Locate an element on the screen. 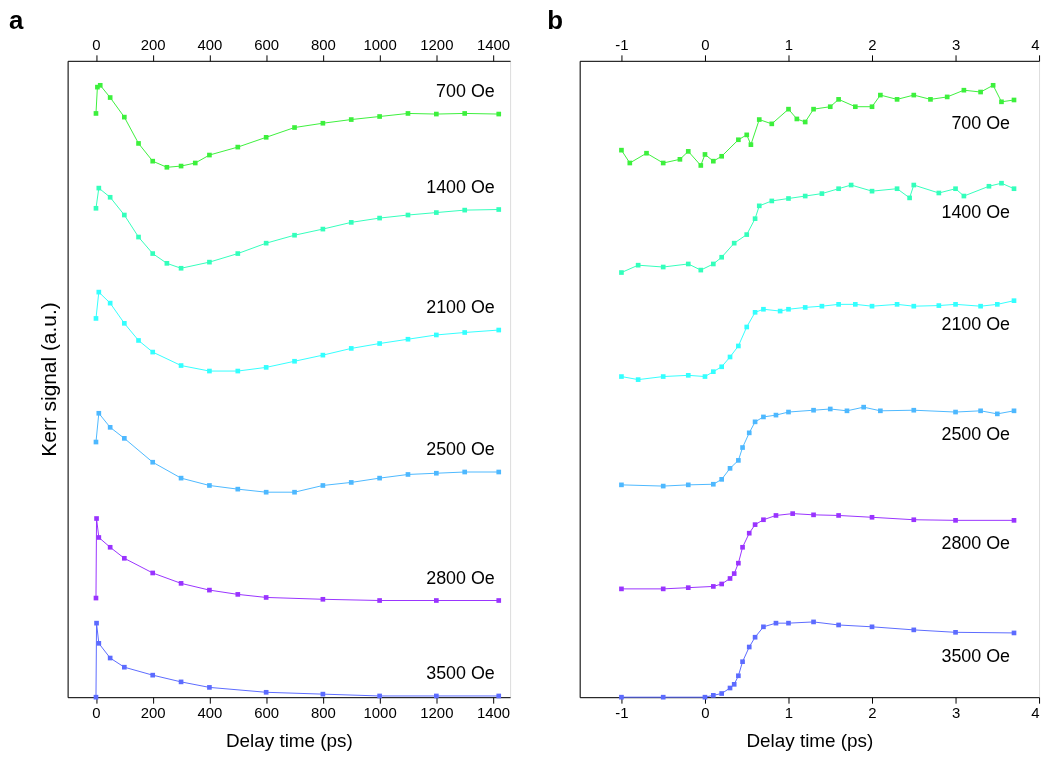 The width and height of the screenshot is (1050, 776). x-tick-label: 1 is located at coordinates (789, 712).